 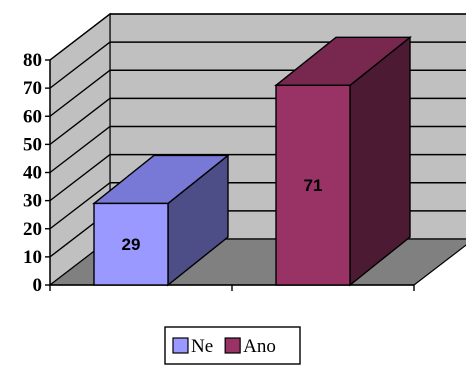 I want to click on legend-label-ano: Ano, so click(x=259, y=346).